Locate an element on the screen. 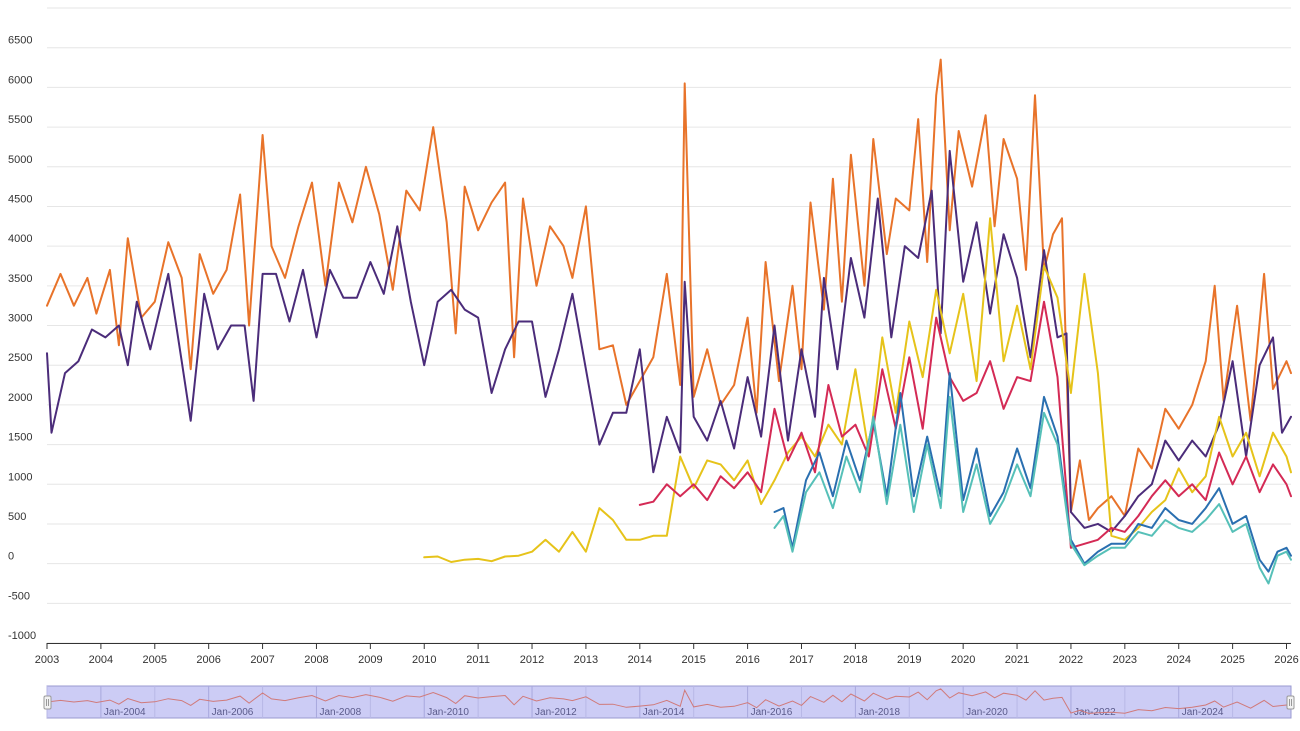 This screenshot has height=731, width=1300. x-tick-label: 2021 is located at coordinates (1017, 660).